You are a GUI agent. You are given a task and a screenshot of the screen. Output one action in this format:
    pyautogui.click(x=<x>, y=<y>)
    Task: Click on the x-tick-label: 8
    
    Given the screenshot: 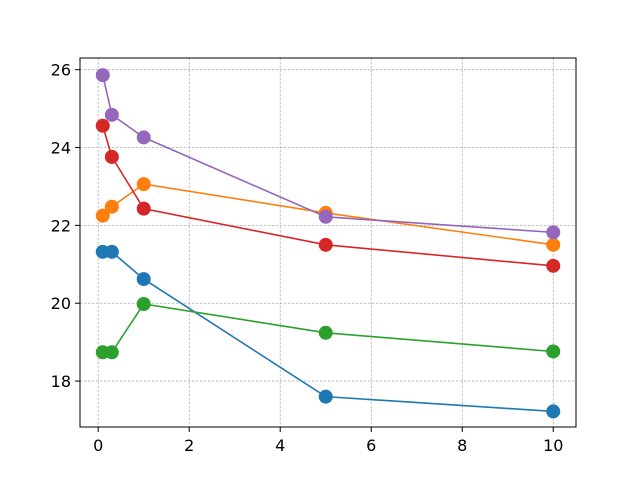 What is the action you would take?
    pyautogui.click(x=462, y=445)
    